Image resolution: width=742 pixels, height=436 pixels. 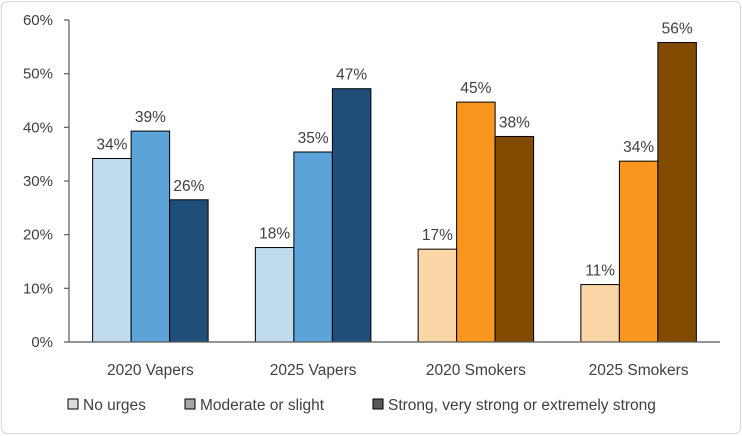 I want to click on y-tick-label: 30%, so click(x=38, y=181).